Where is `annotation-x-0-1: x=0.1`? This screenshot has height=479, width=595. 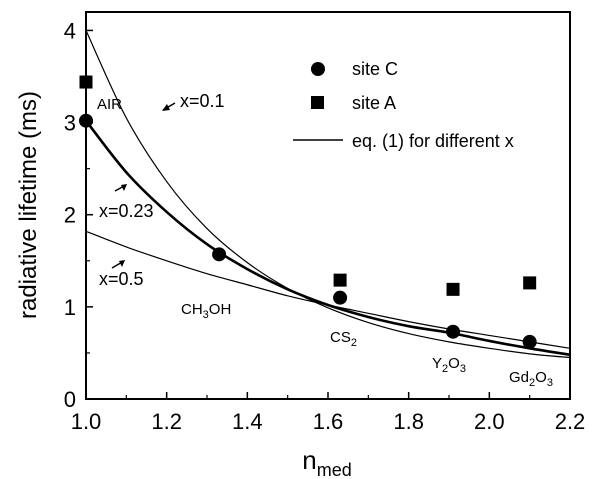 annotation-x-0-1: x=0.1 is located at coordinates (202, 101).